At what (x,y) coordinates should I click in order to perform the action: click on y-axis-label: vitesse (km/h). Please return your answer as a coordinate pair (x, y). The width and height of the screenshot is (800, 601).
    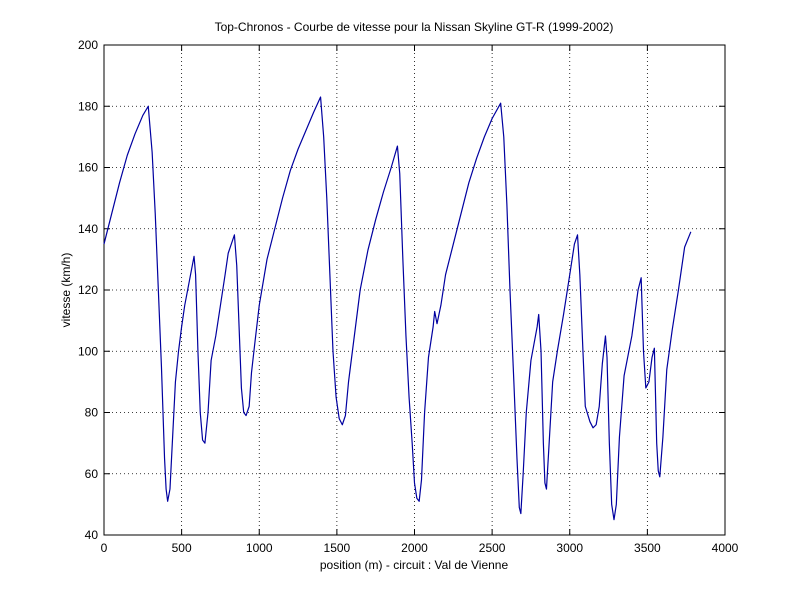
    Looking at the image, I should click on (66, 290).